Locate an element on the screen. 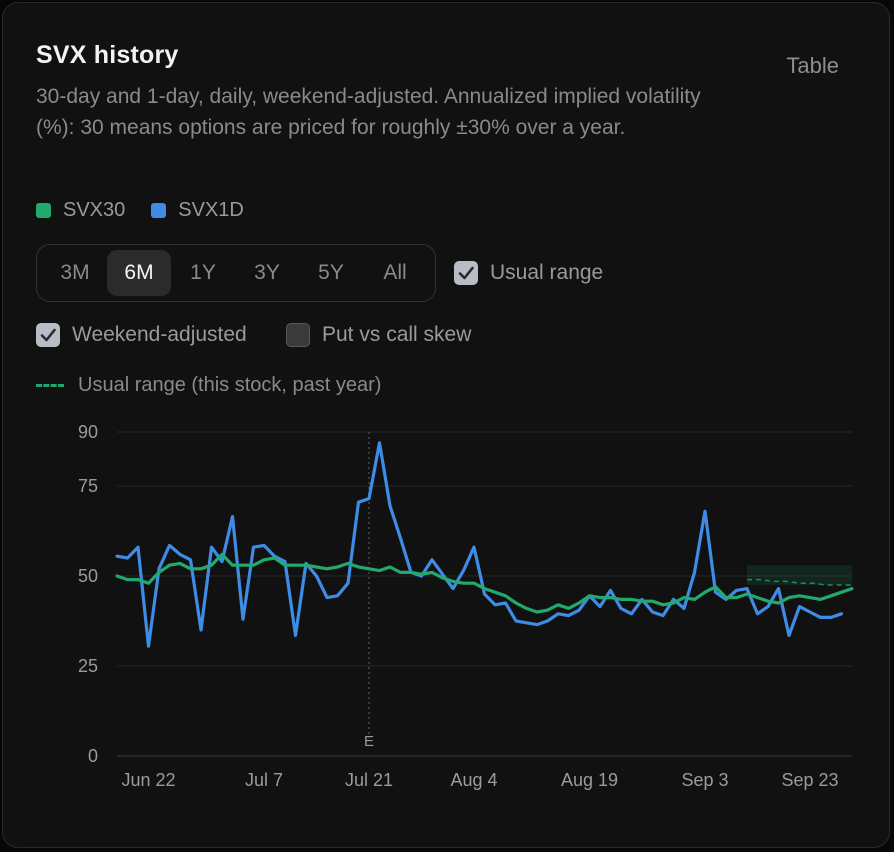 This screenshot has height=852, width=894. range-button-5y: 5Y is located at coordinates (331, 272).